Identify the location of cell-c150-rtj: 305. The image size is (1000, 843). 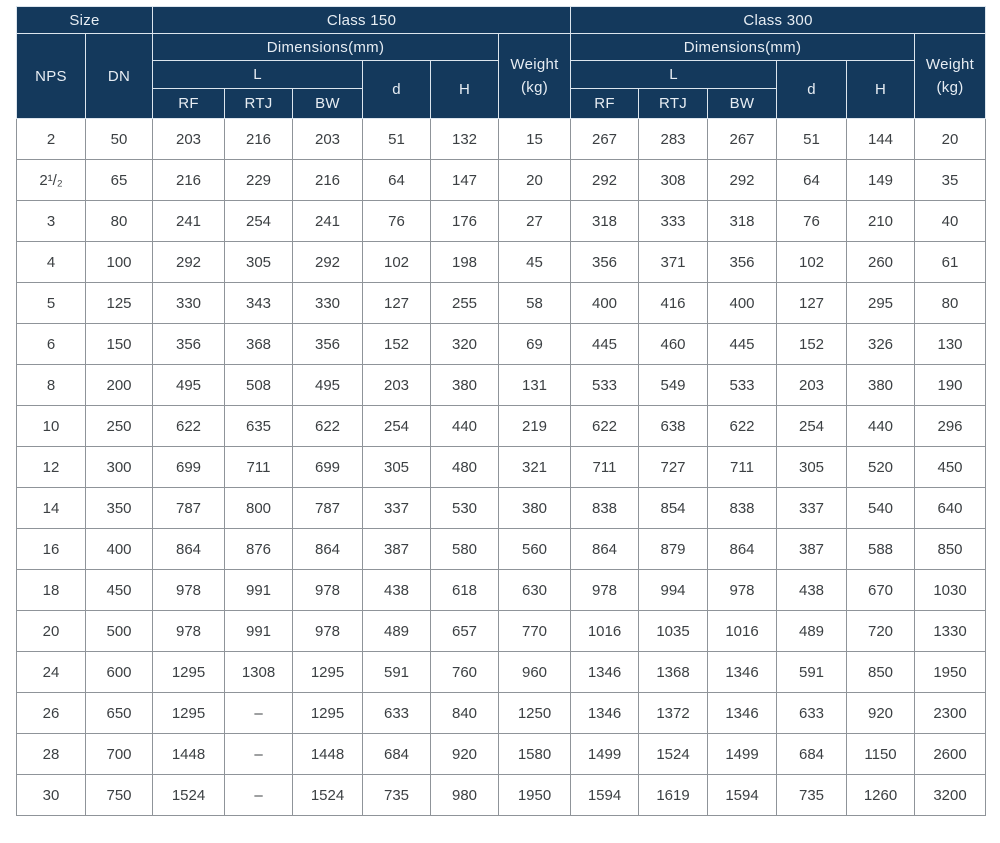
(259, 262).